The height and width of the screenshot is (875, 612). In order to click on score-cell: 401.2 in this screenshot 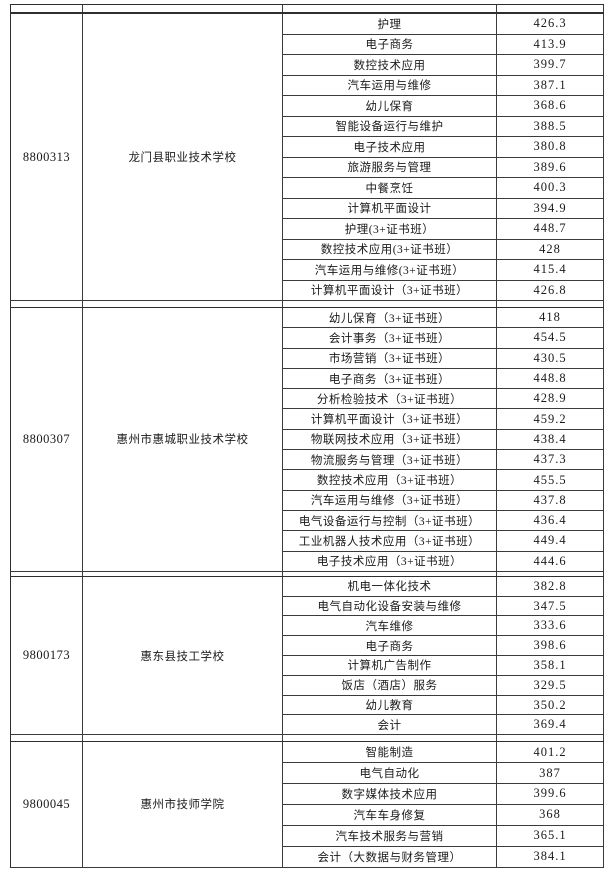, I will do `click(550, 753)`.